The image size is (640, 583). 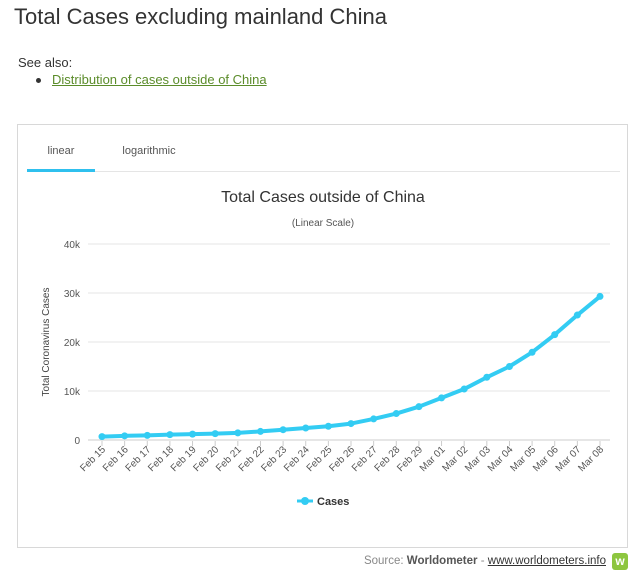 I want to click on y-axis-label: Total Coronavirus Cases, so click(x=46, y=342).